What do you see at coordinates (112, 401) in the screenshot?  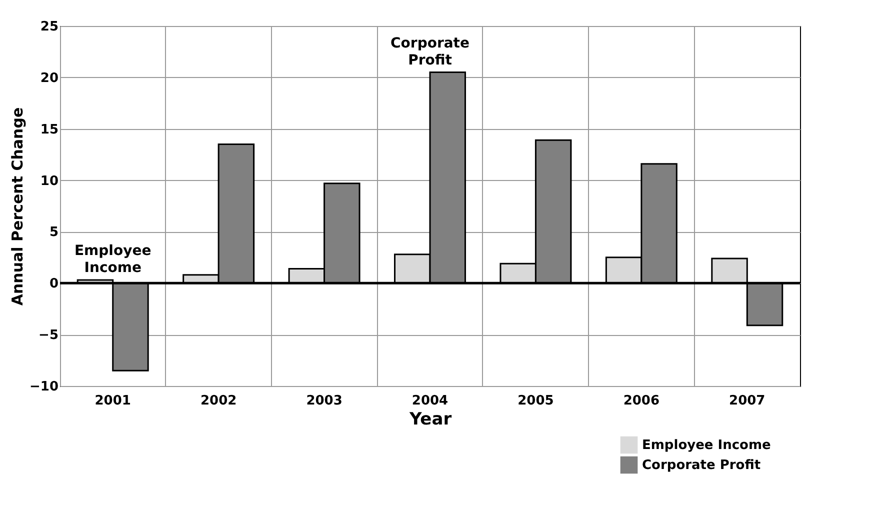 I see `x-tick-label: 2001` at bounding box center [112, 401].